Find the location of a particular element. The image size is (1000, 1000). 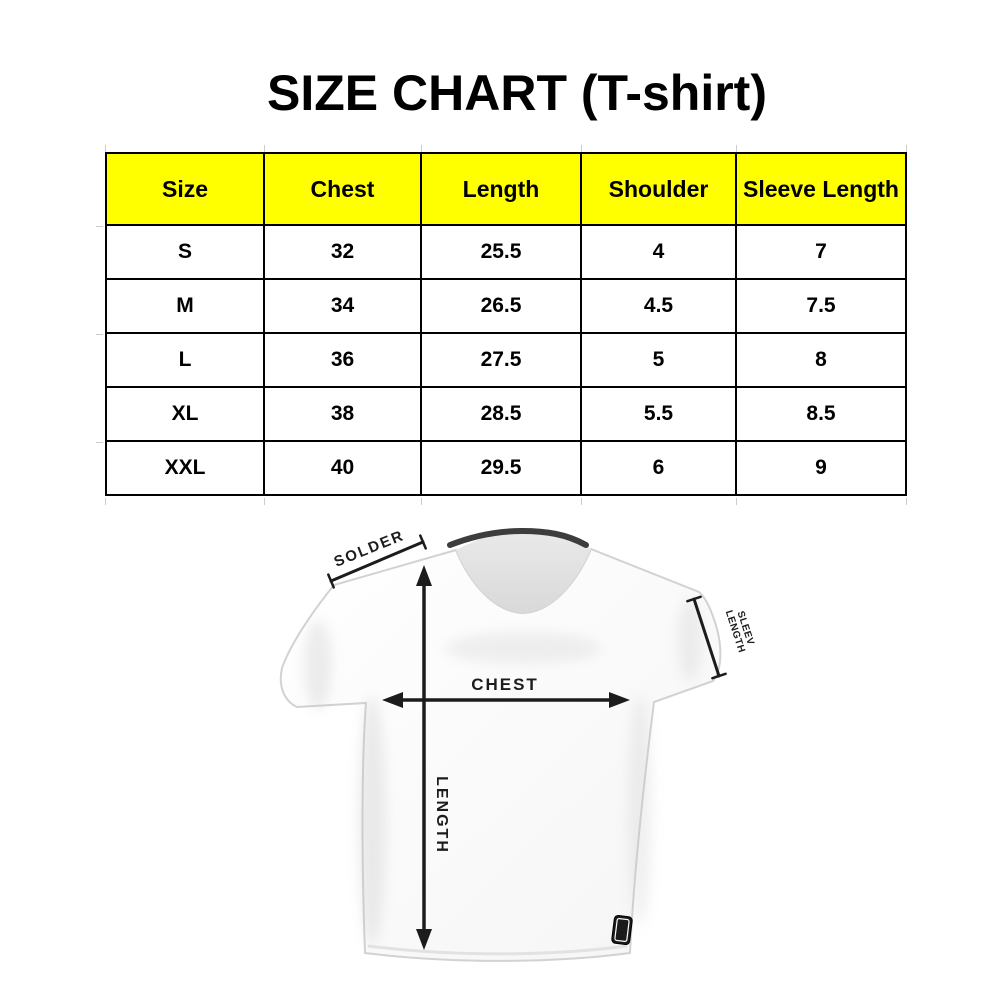

cell-sleeve-length: 7.5 is located at coordinates (821, 306).